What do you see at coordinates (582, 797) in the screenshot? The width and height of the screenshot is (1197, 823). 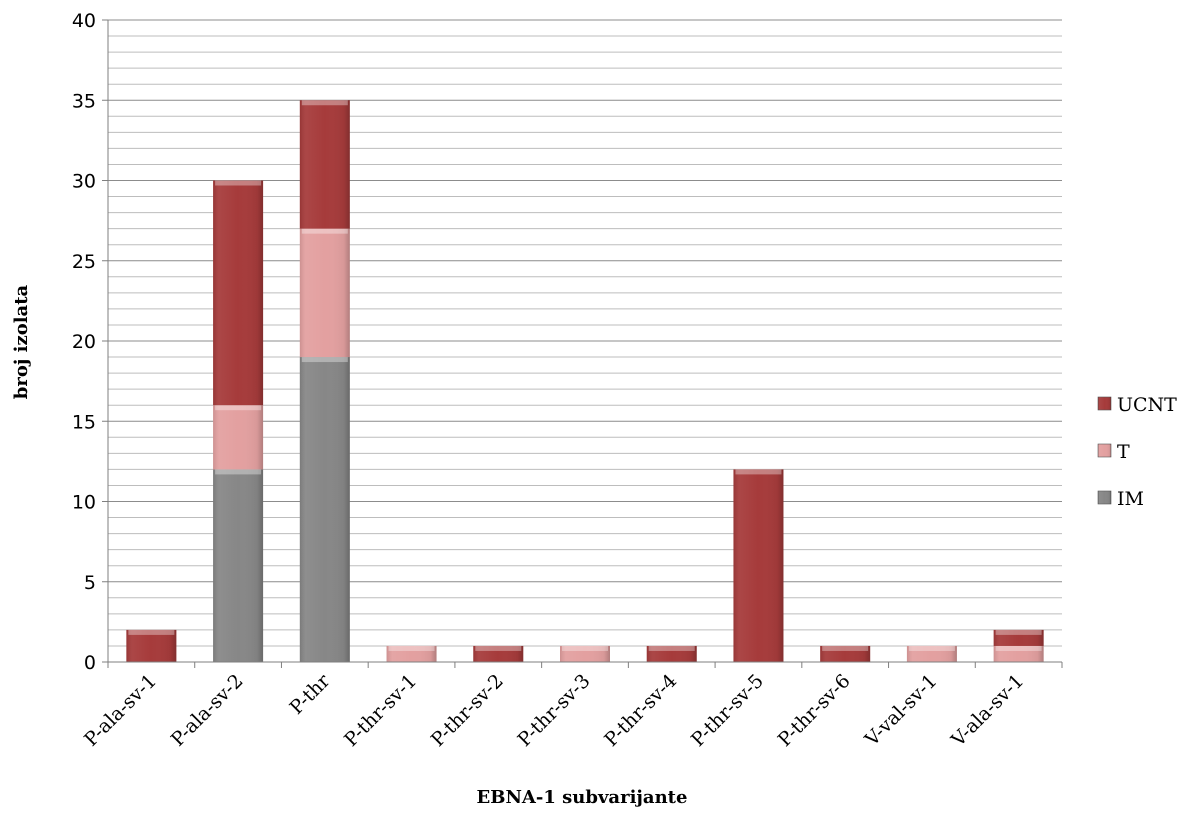 I see `x-axis-title: EBNA-1 subvarijante` at bounding box center [582, 797].